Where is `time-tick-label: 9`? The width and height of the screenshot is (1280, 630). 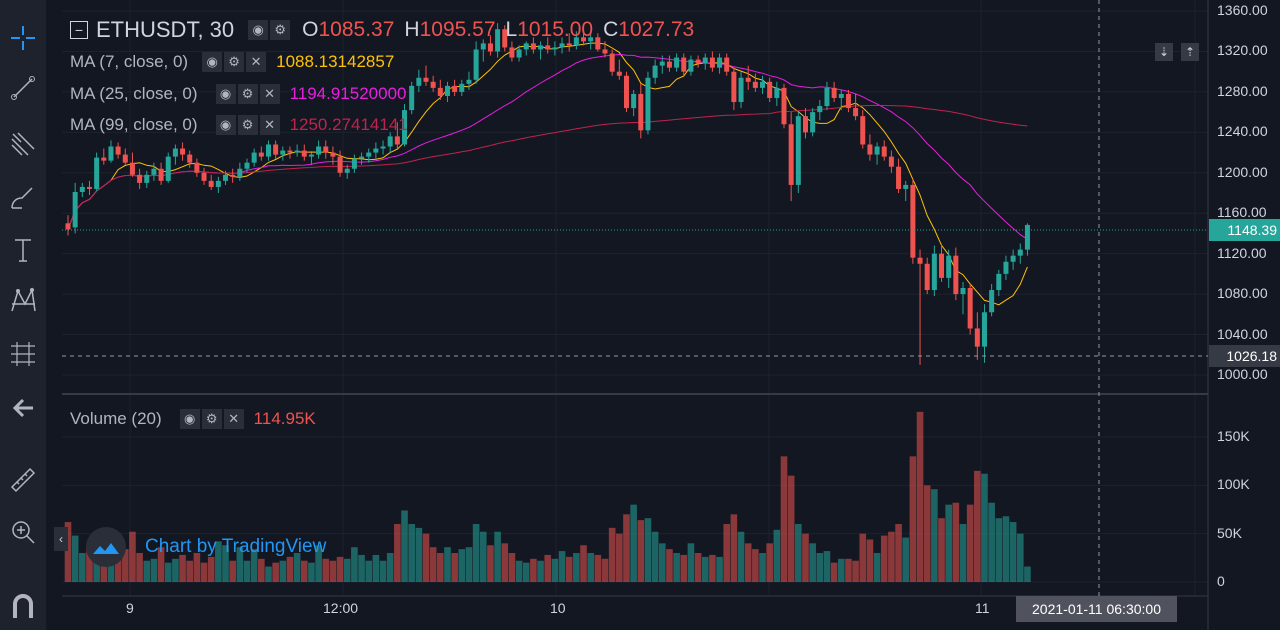 time-tick-label: 9 is located at coordinates (130, 608).